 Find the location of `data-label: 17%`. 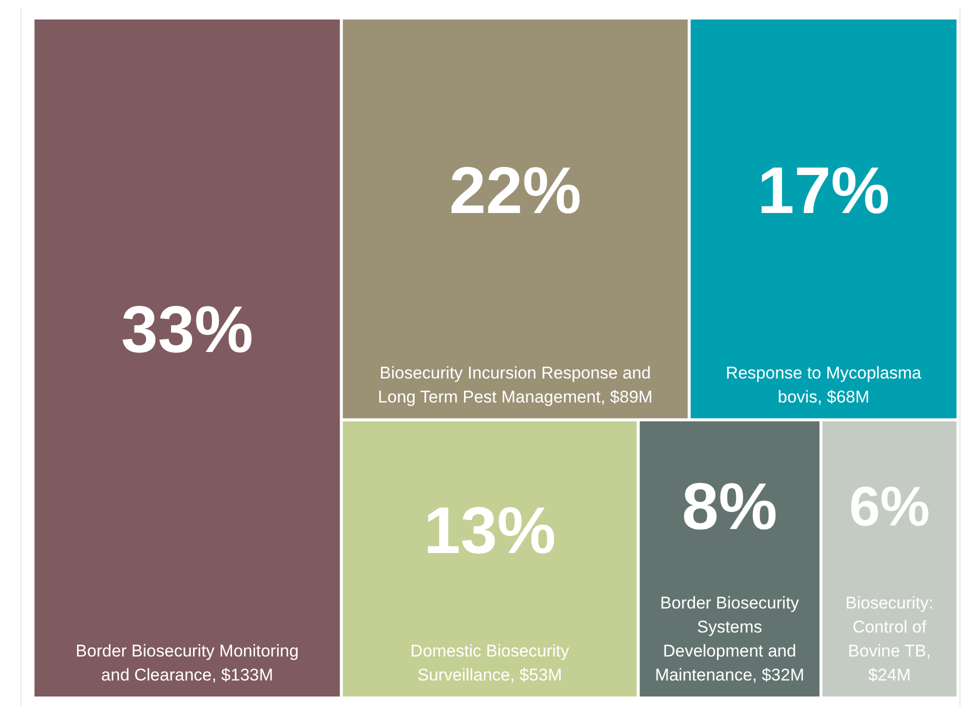

data-label: 17% is located at coordinates (824, 190).